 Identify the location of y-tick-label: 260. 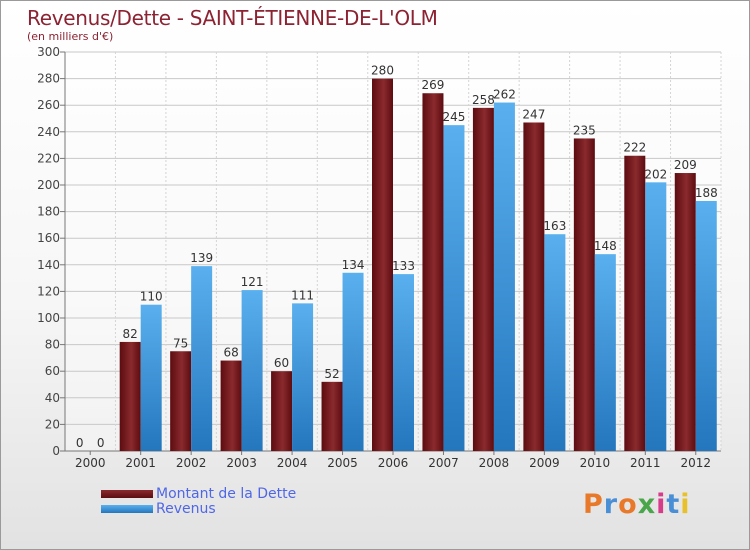
(48, 105).